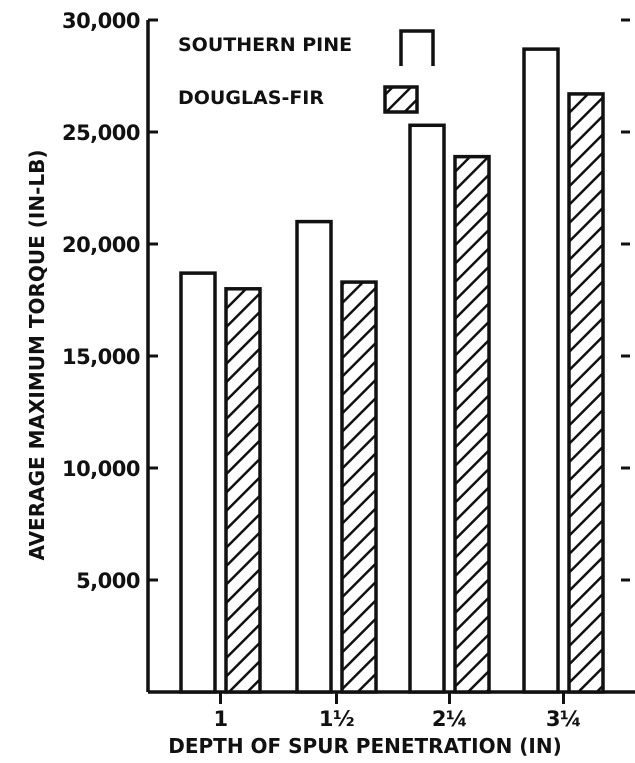 Image resolution: width=635 pixels, height=763 pixels. Describe the element at coordinates (220, 719) in the screenshot. I see `x-tick-label: 1` at that location.